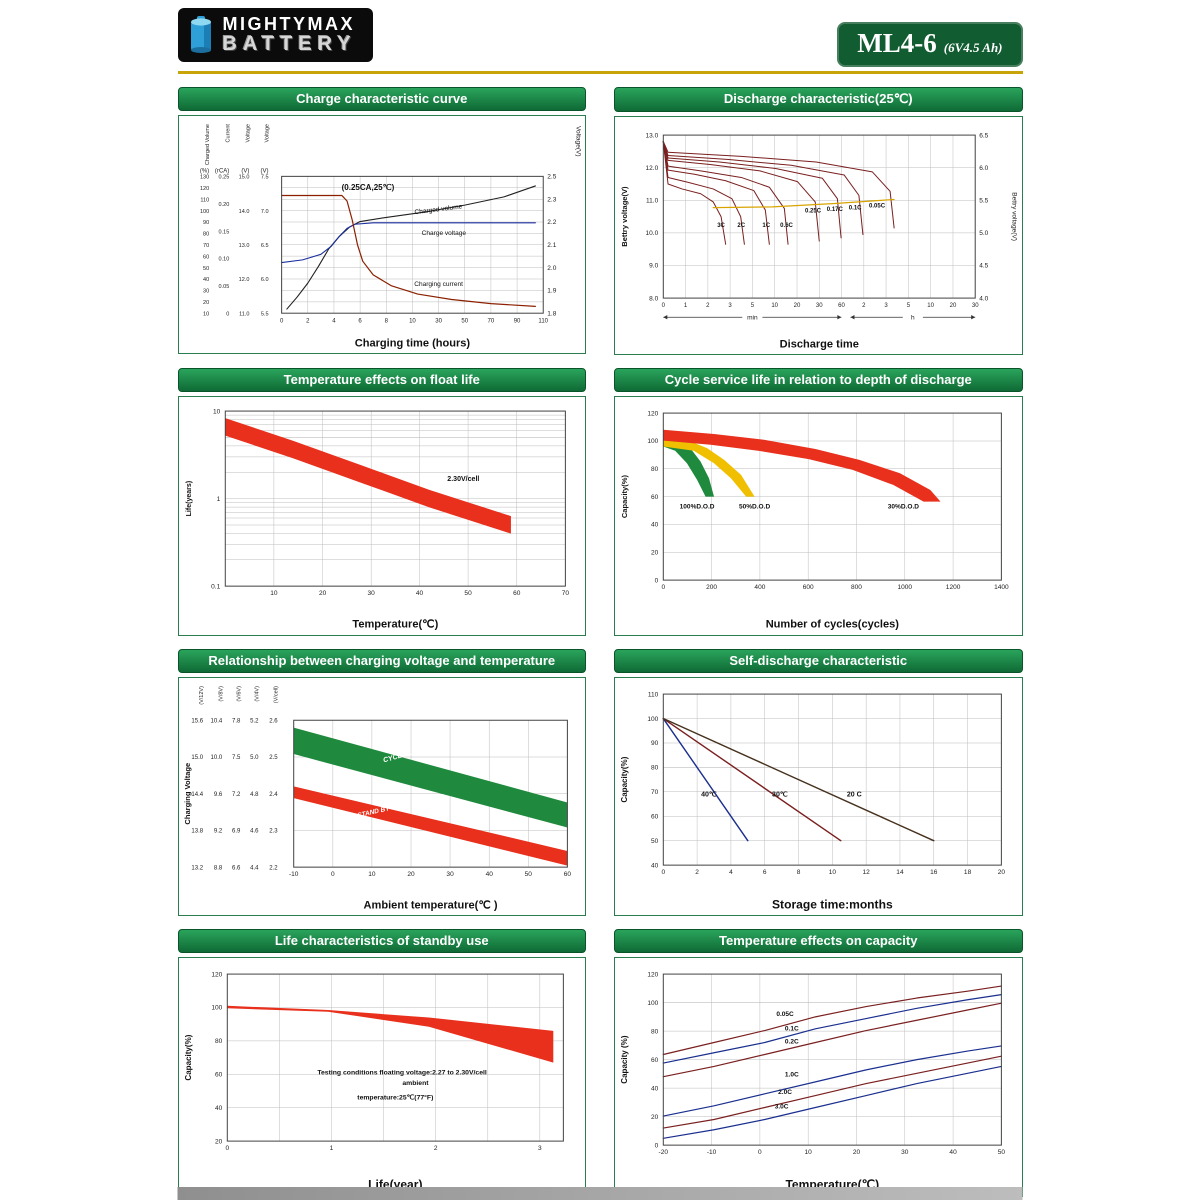  Describe the element at coordinates (782, 1107) in the screenshot. I see `svg-text: 3.0C` at that location.